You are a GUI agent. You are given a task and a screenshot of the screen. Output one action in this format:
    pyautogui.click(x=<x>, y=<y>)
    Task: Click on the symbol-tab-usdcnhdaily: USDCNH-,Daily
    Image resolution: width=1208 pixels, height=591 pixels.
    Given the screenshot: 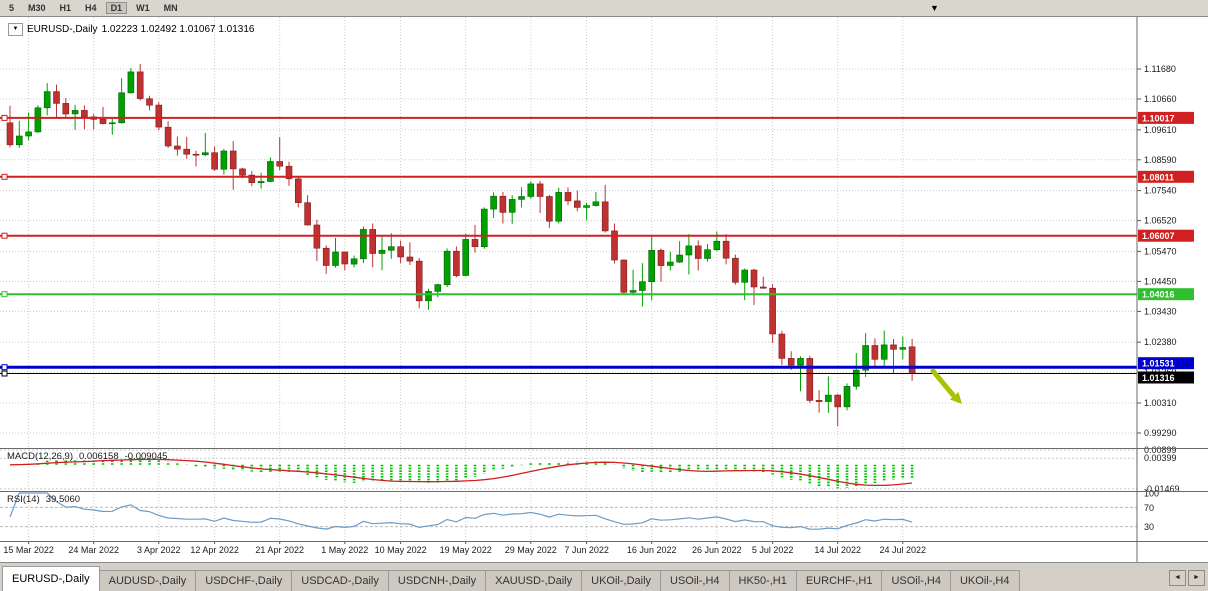 What is the action you would take?
    pyautogui.click(x=437, y=580)
    